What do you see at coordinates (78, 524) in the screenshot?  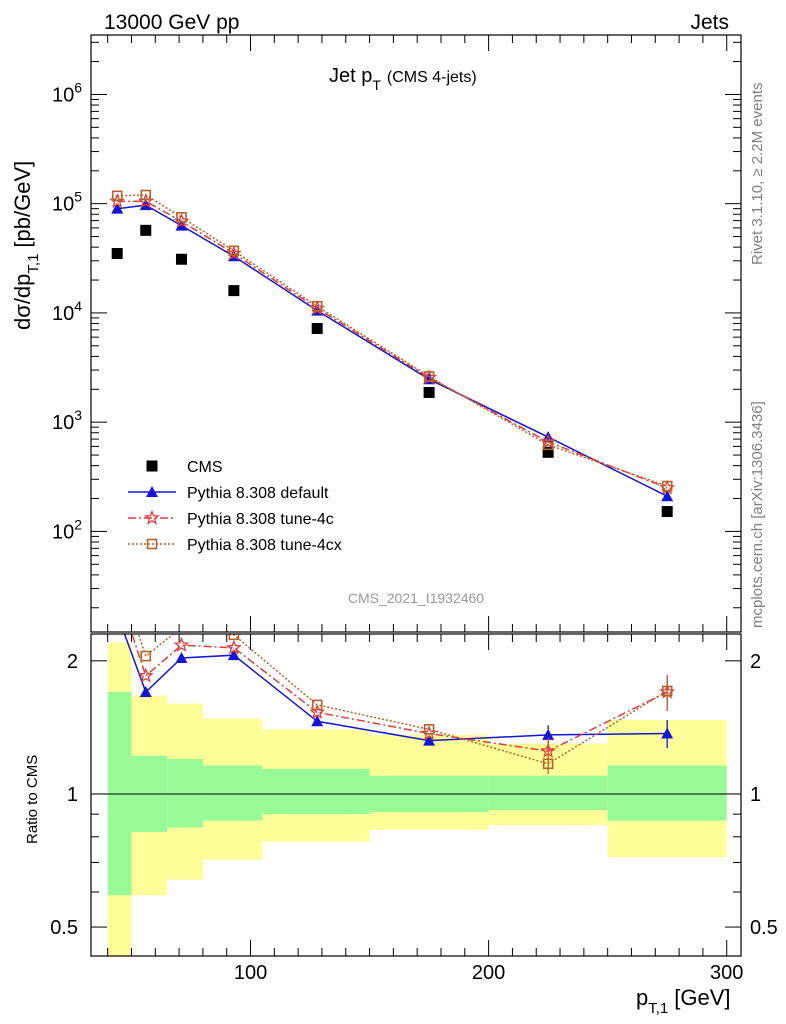 I see `tick-exponent: 2` at bounding box center [78, 524].